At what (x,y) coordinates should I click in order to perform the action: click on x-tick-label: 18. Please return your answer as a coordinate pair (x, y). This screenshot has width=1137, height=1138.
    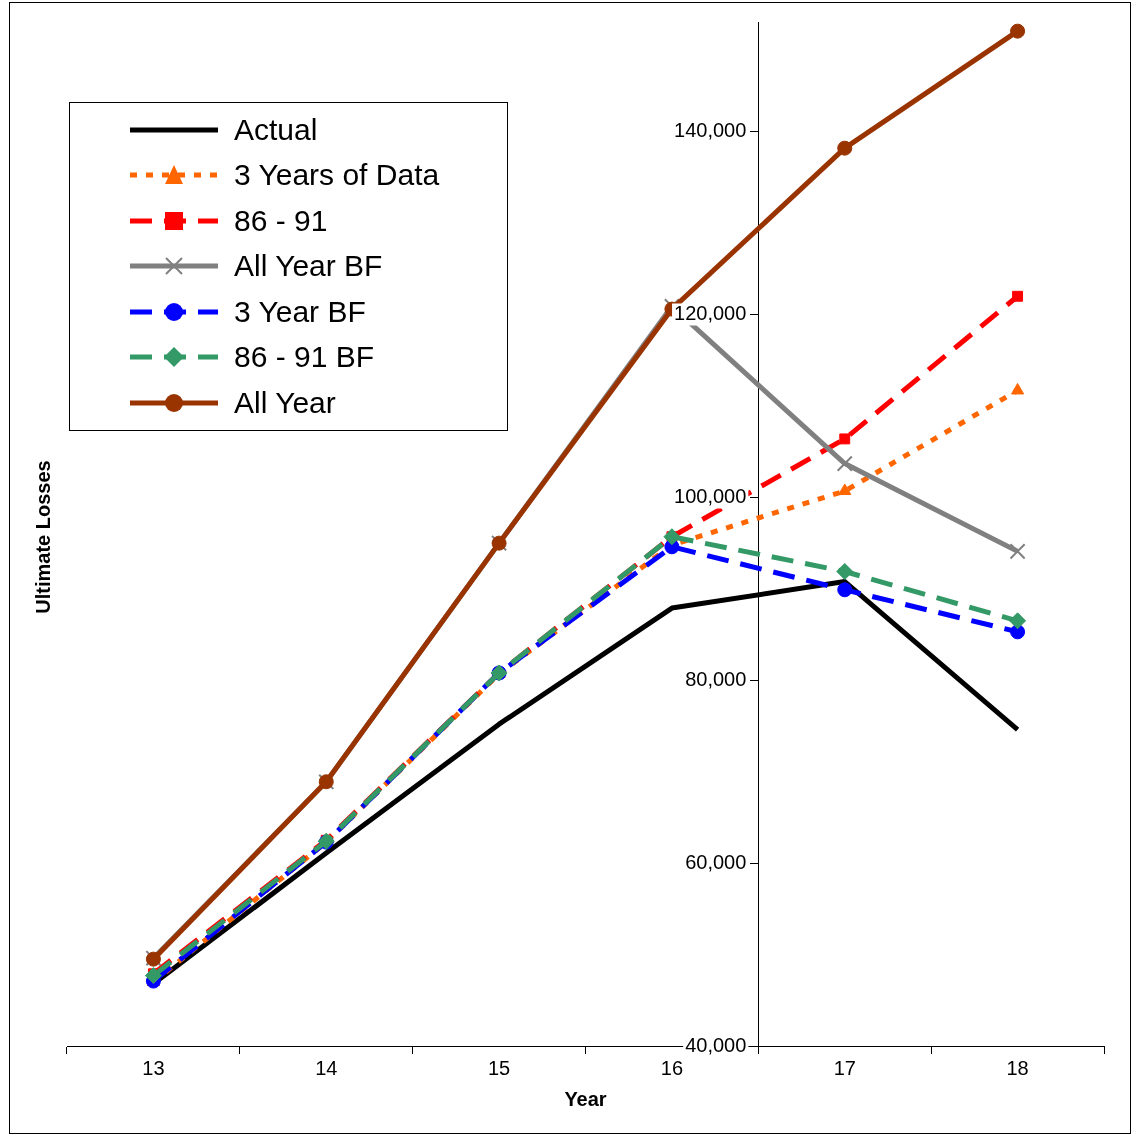
    Looking at the image, I should click on (1017, 1067).